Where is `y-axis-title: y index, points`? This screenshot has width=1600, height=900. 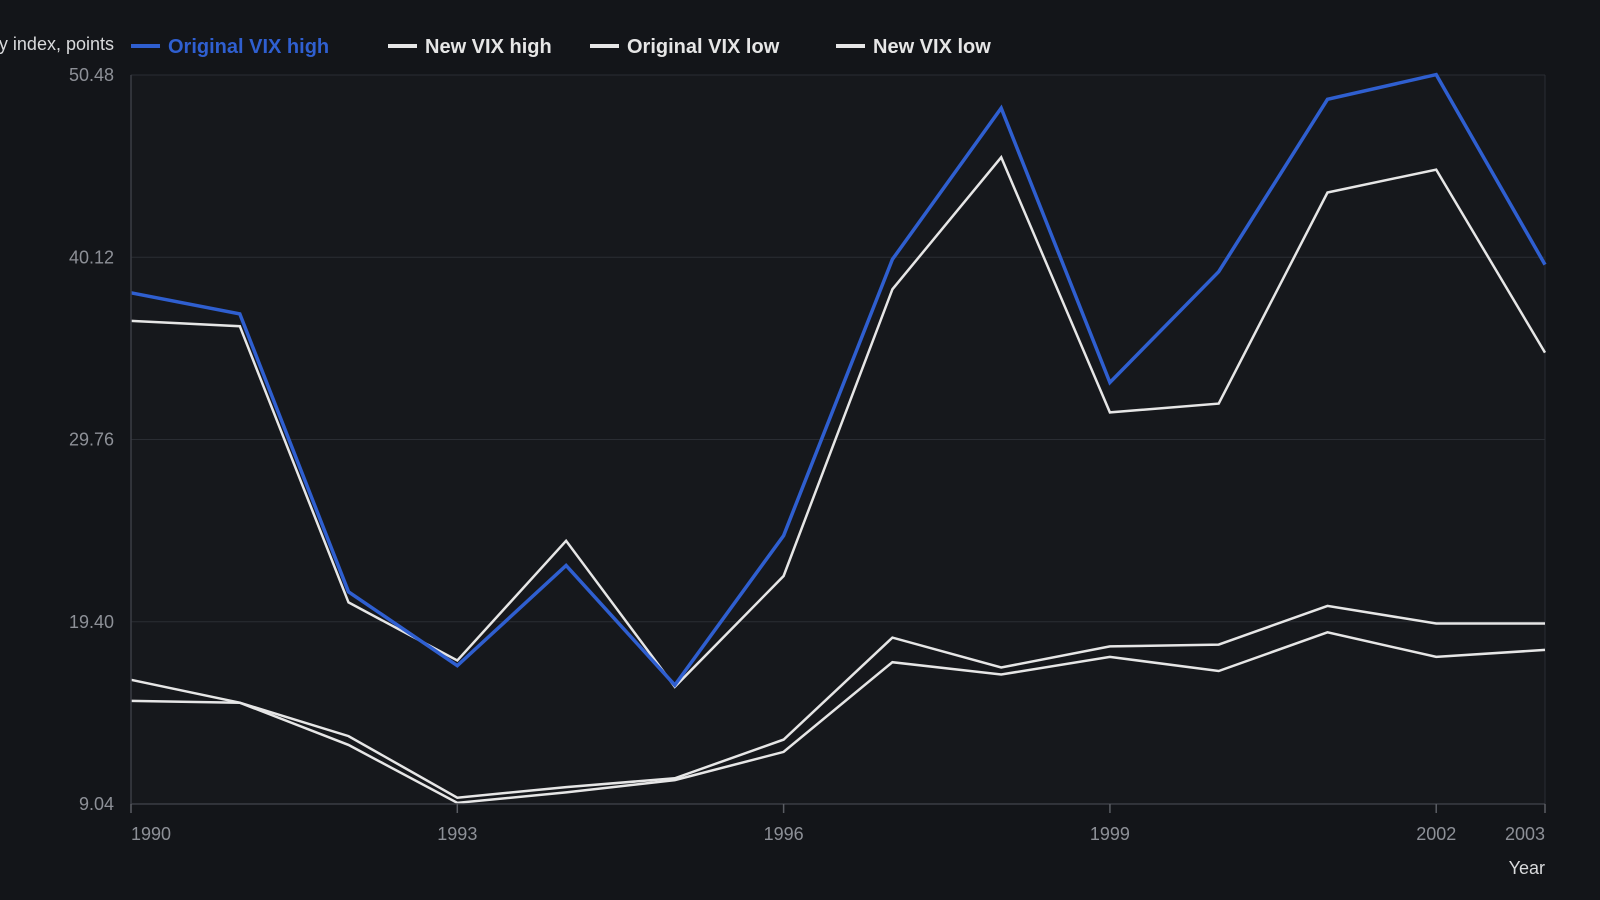 y-axis-title: y index, points is located at coordinates (57, 44).